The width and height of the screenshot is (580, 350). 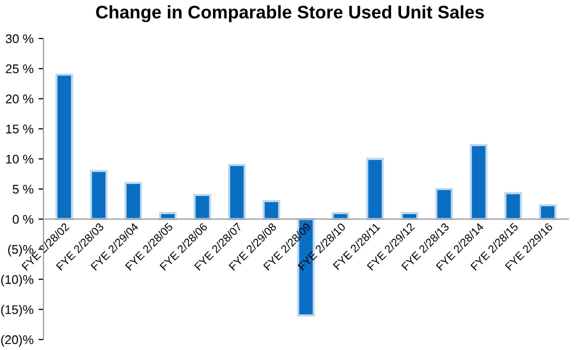 I want to click on y-tick-label: 10 %, so click(x=20, y=159).